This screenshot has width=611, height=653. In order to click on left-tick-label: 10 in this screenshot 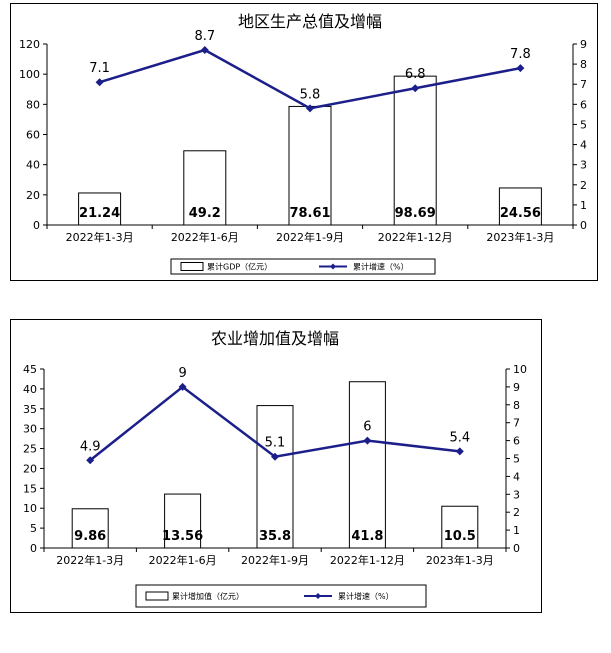, I will do `click(30, 508)`.